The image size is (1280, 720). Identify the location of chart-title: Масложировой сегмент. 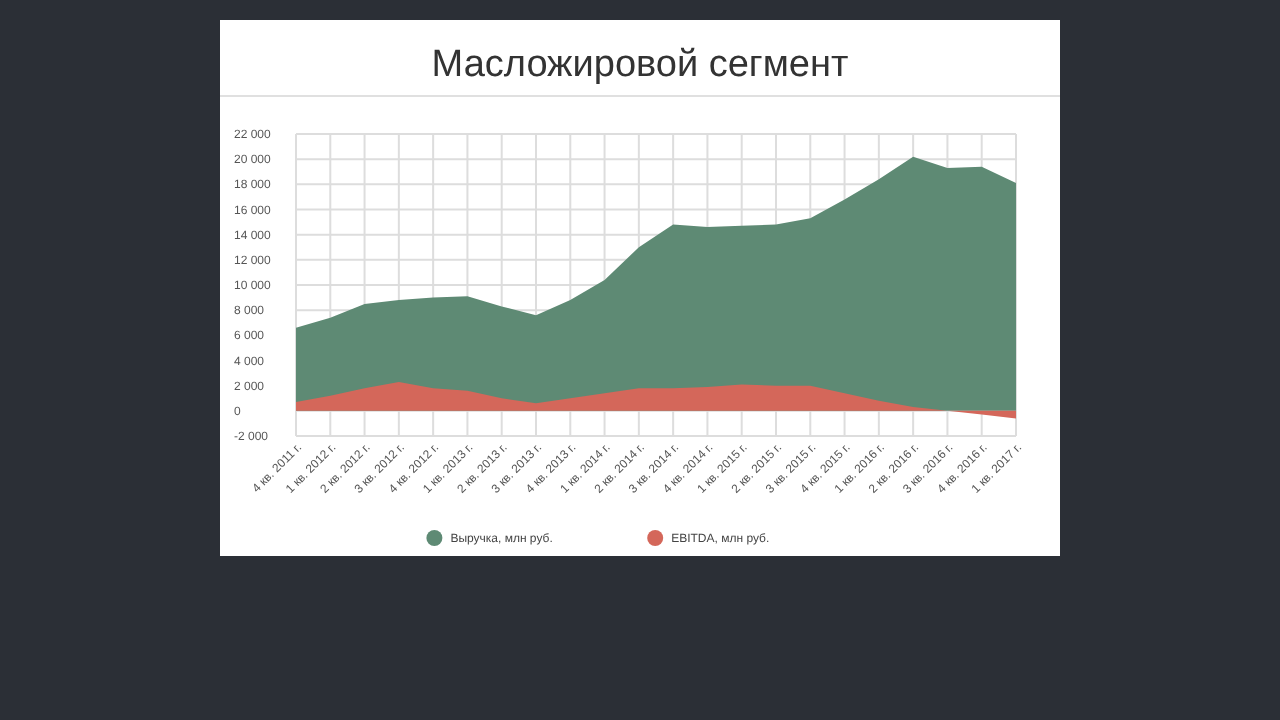
(640, 65).